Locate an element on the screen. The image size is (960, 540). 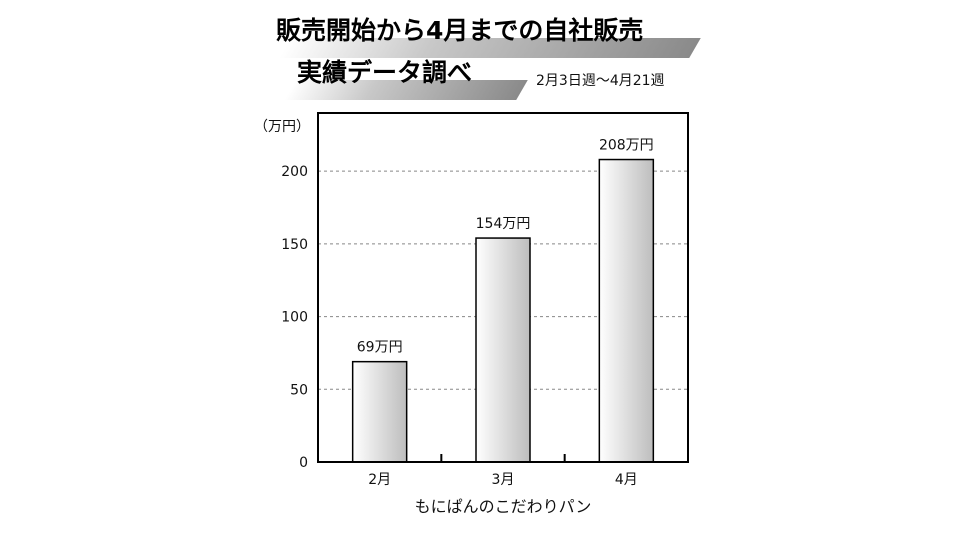
chart-title-line-1: 販売開始から4月までの自社販売 is located at coordinates (460, 30).